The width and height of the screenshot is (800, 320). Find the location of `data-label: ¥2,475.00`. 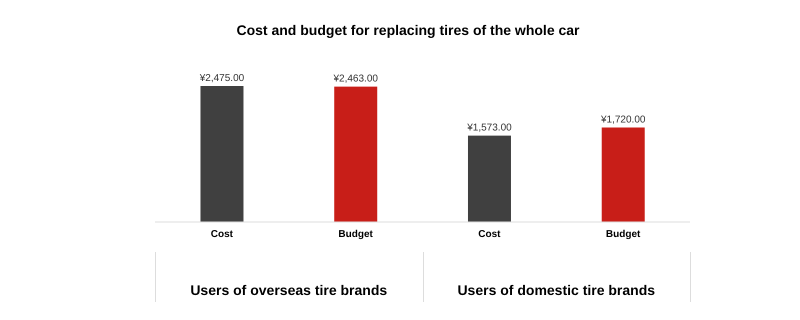

data-label: ¥2,475.00 is located at coordinates (221, 78).